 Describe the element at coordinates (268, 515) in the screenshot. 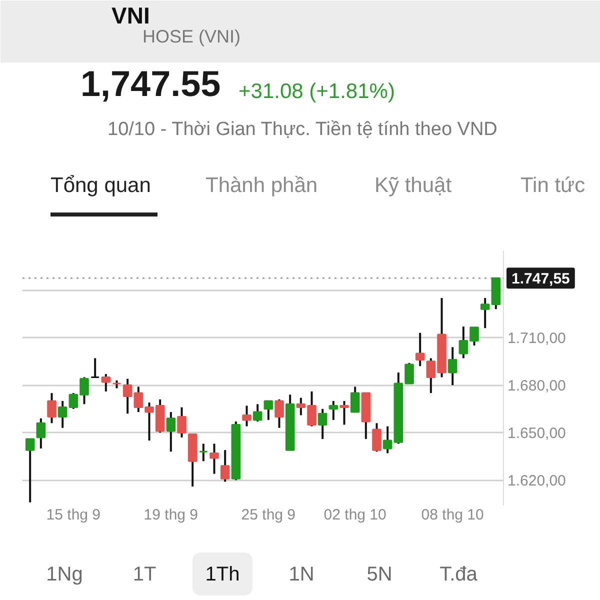

I see `x-tick-label: 25 thg 9` at that location.